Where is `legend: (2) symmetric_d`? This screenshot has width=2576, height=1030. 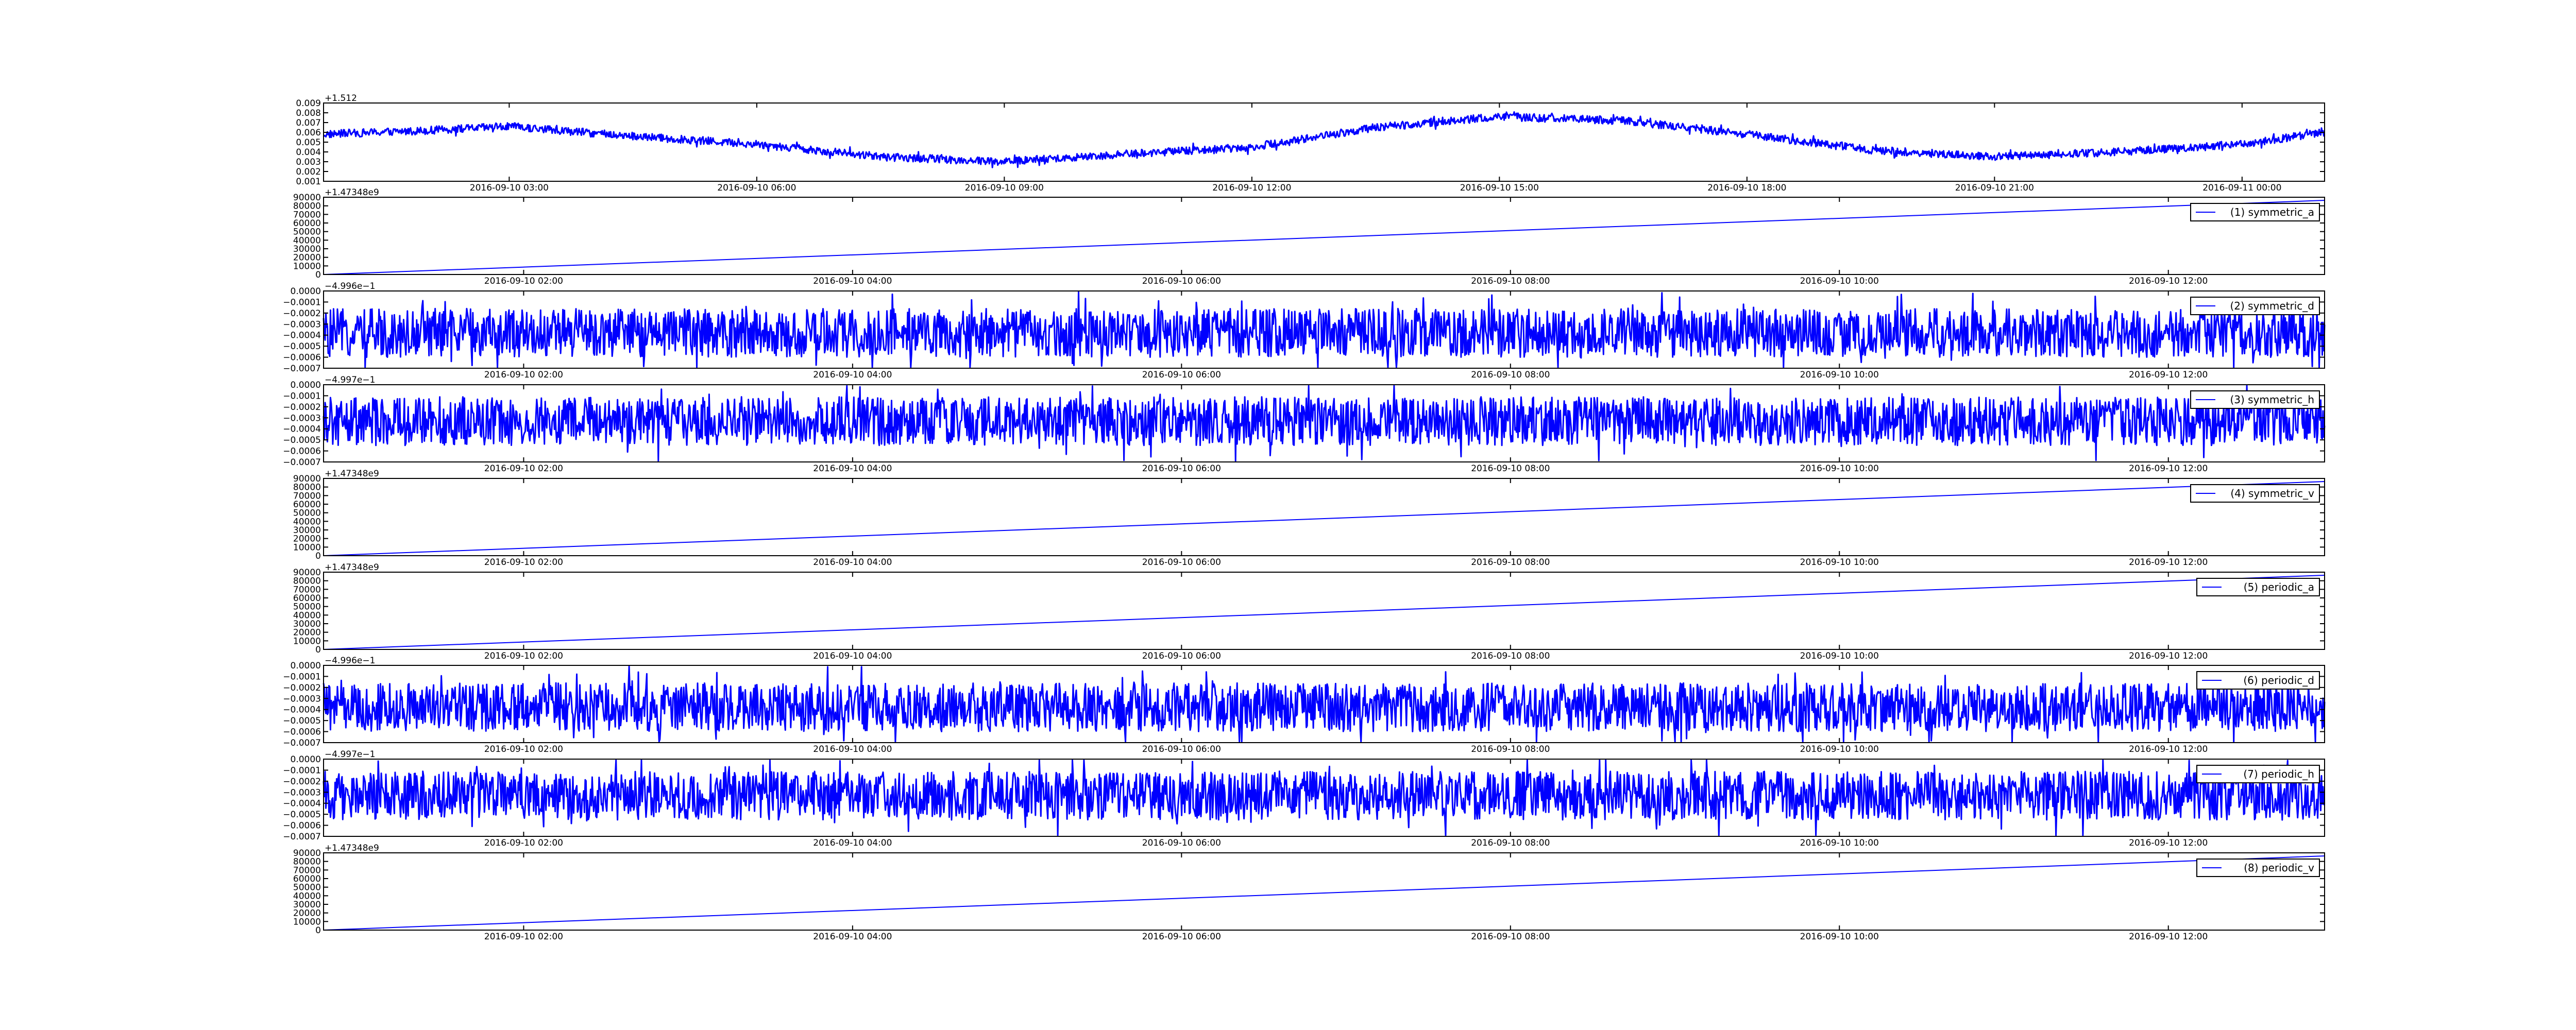
legend: (2) symmetric_d is located at coordinates (2255, 306).